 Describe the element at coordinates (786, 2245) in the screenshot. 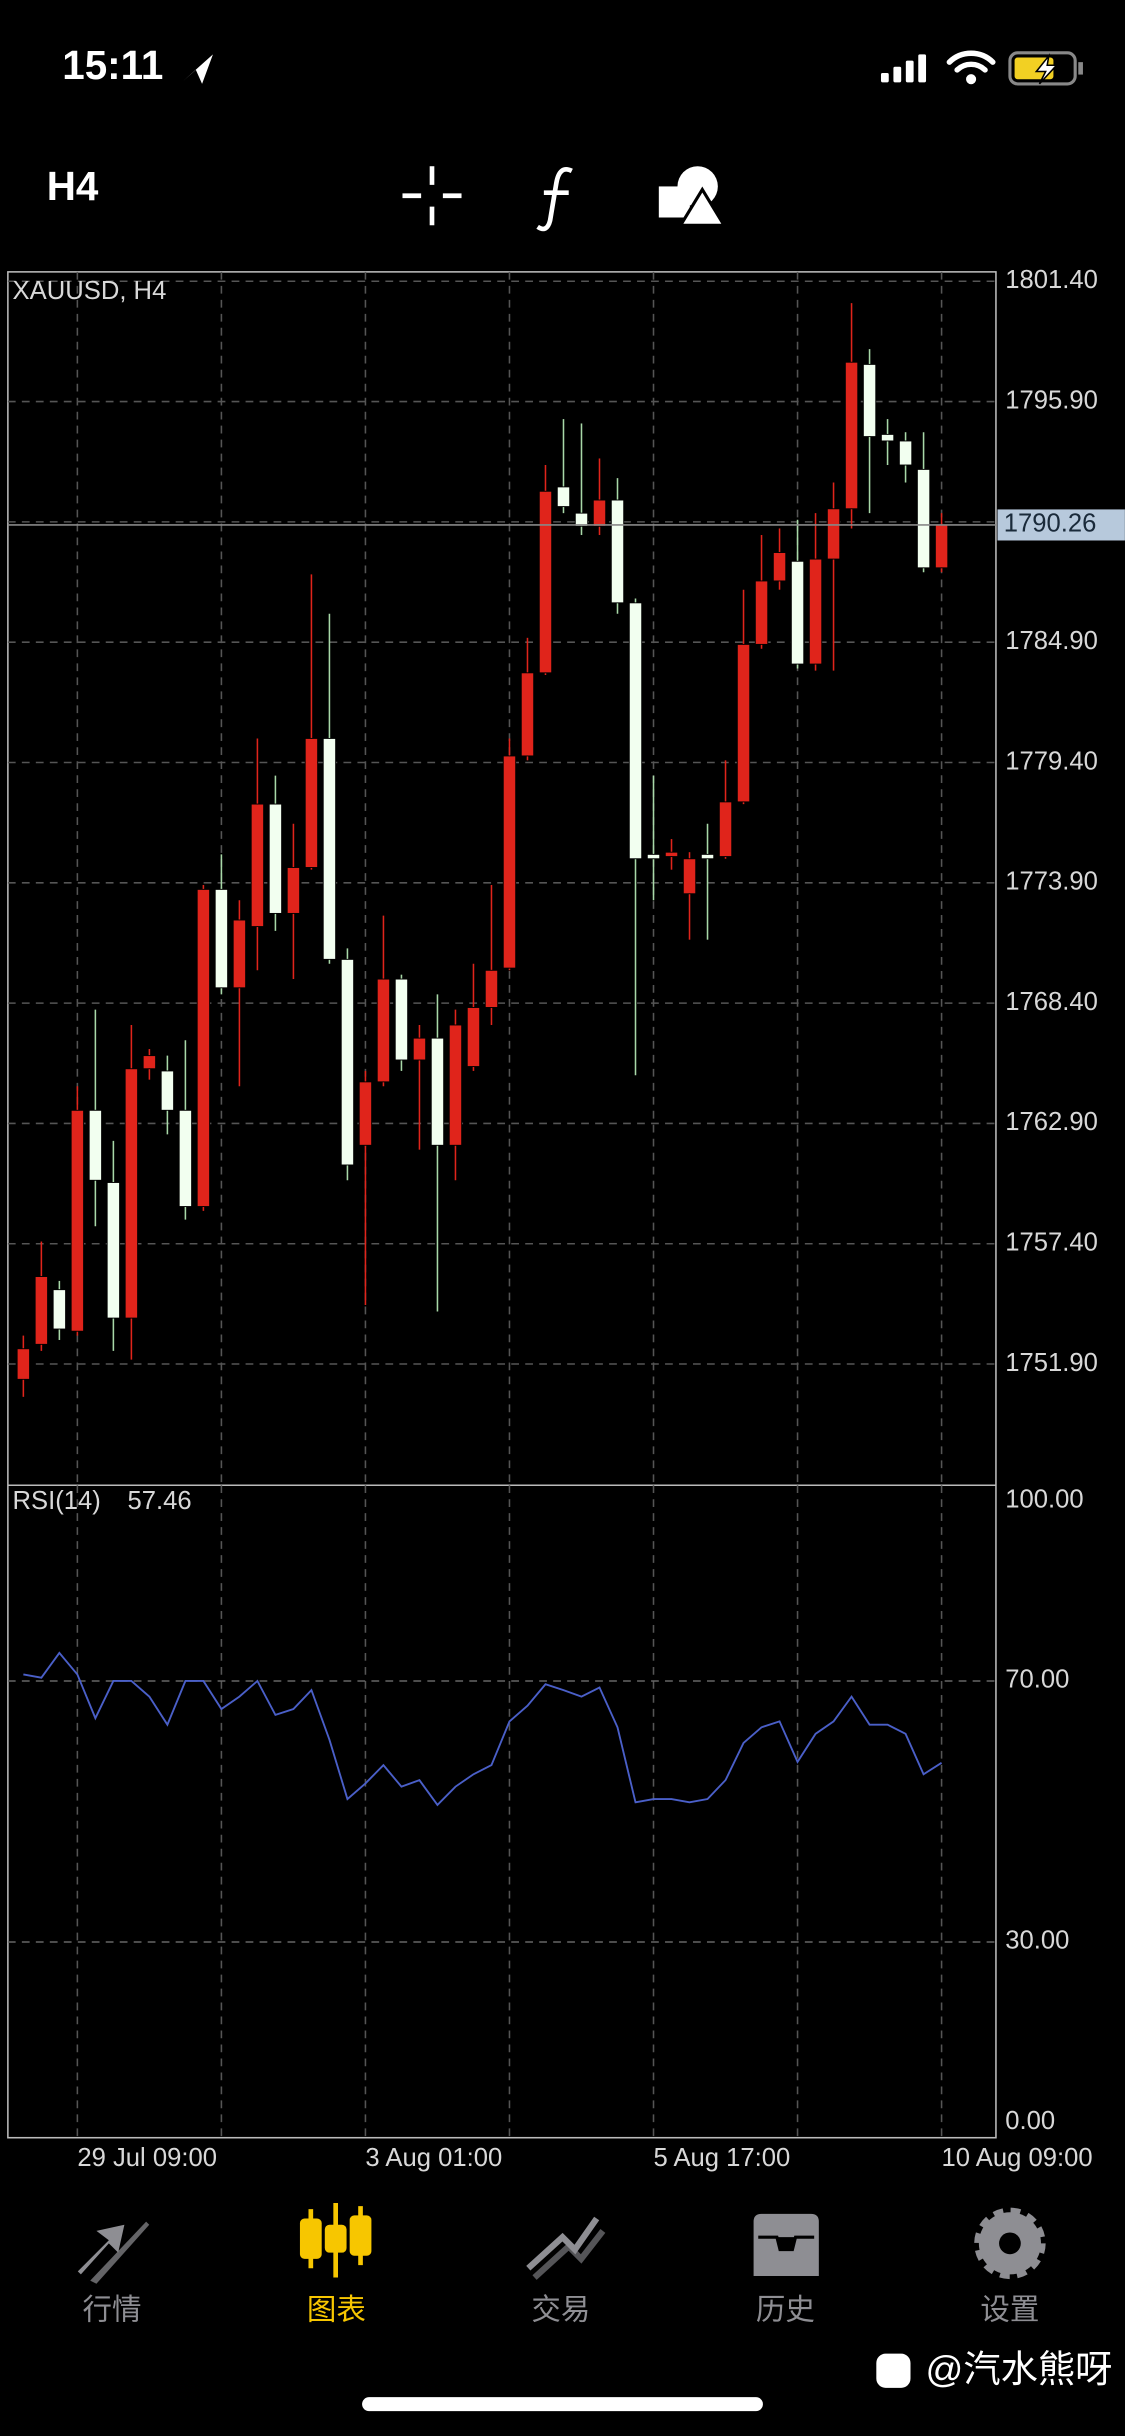

I see `history-icon` at that location.